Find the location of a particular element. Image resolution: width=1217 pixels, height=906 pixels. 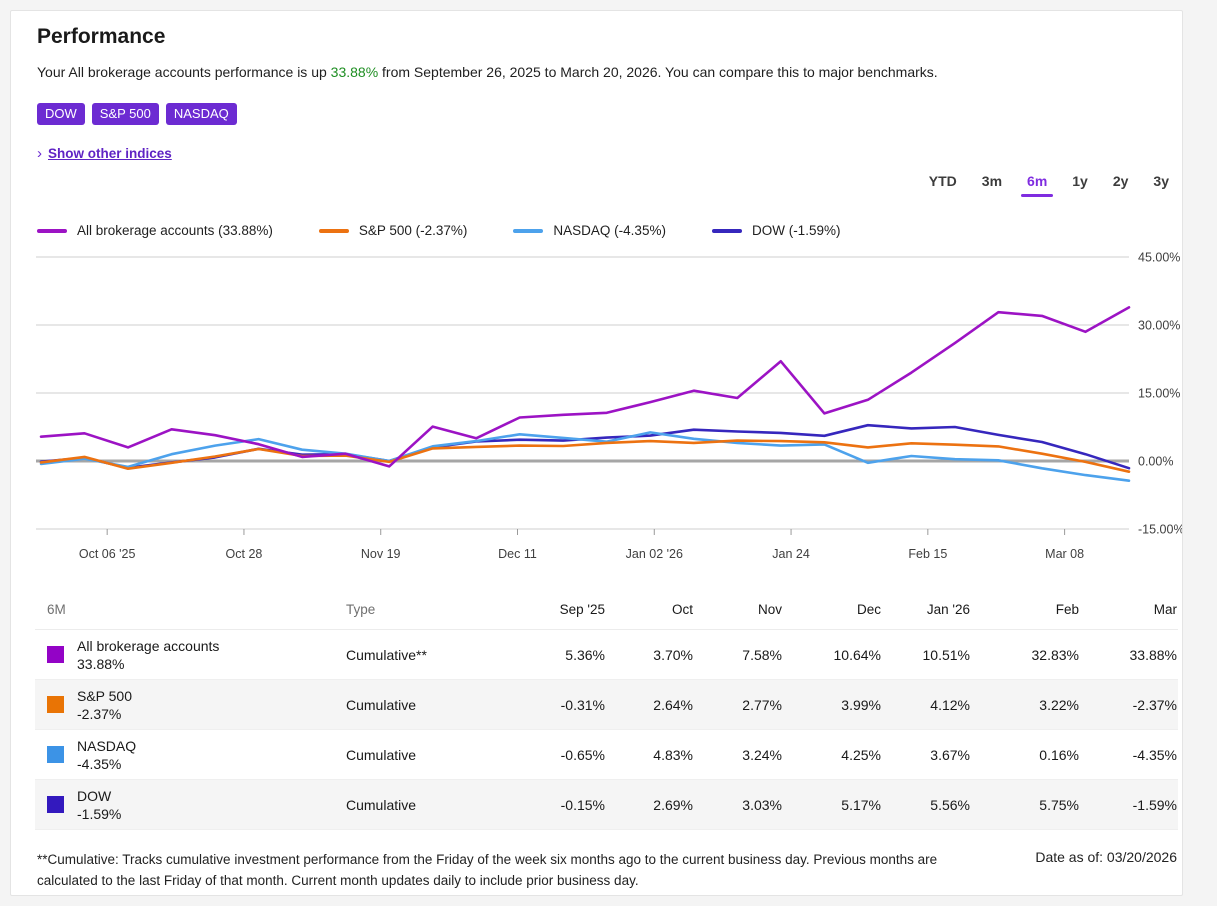

row-name-lines: NASDAQ -4.35% is located at coordinates (106, 755).